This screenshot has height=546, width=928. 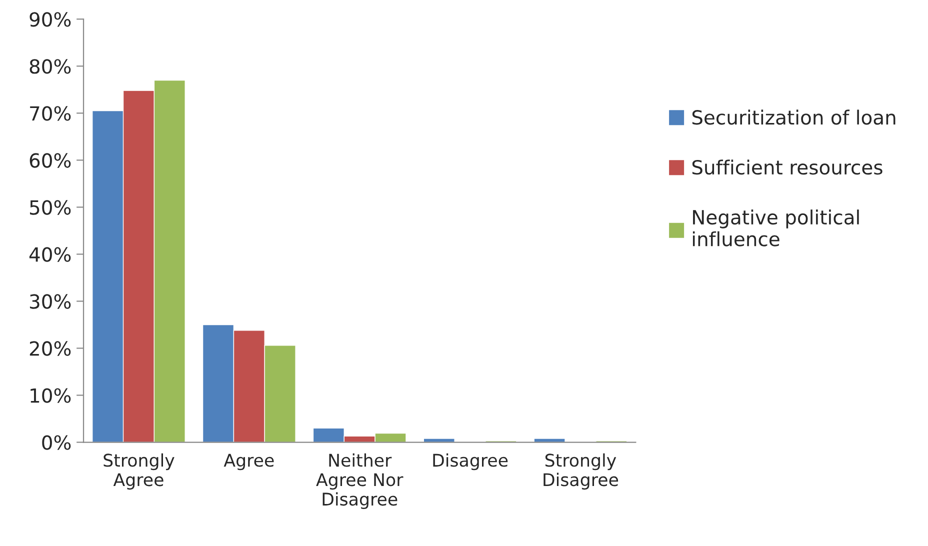 I want to click on x-tick-label: Disagree, so click(x=470, y=461).